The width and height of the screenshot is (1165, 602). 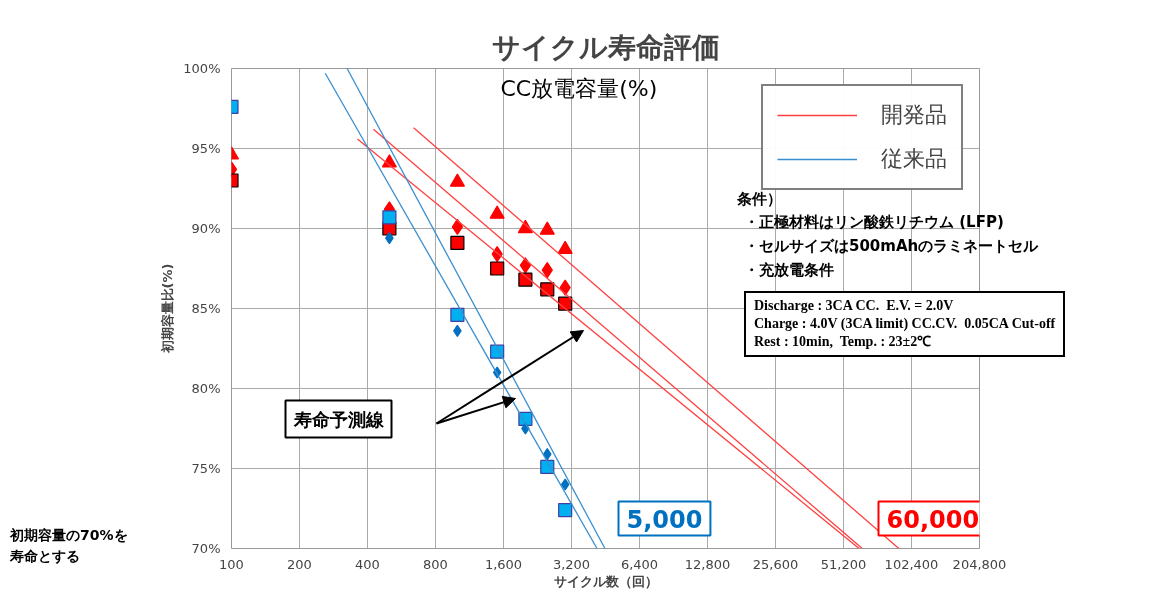 I want to click on annotation: 寿命予測線, so click(x=338, y=419).